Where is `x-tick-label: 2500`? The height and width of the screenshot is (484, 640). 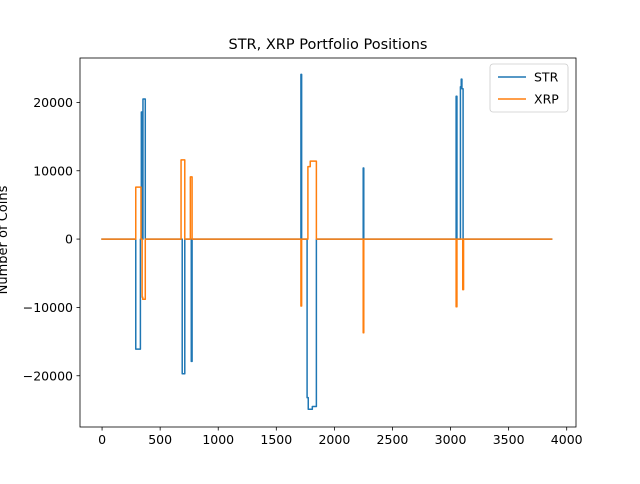 x-tick-label: 2500 is located at coordinates (393, 439).